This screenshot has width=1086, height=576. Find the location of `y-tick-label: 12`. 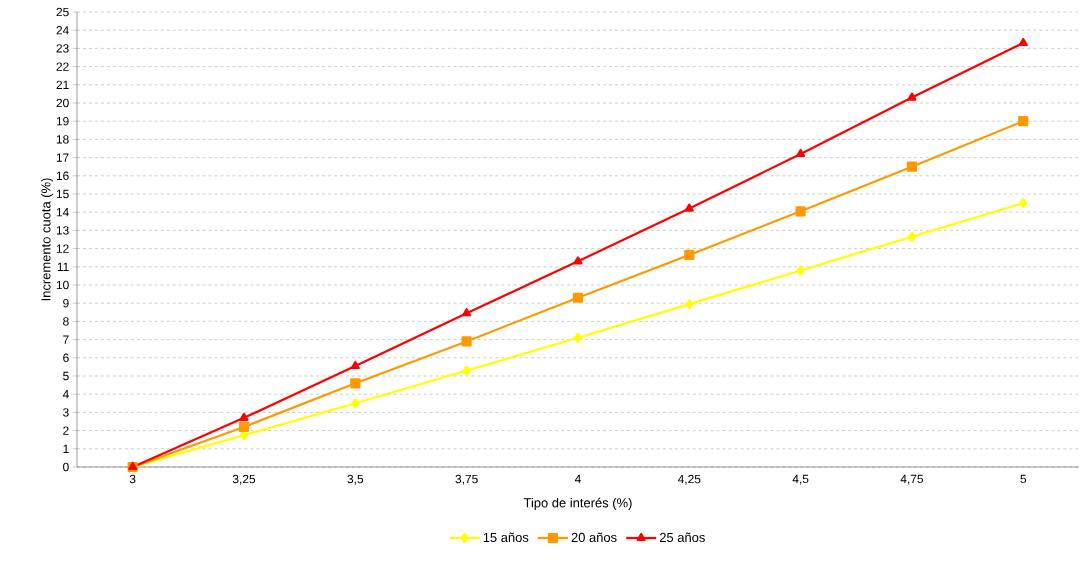

y-tick-label: 12 is located at coordinates (62, 248).